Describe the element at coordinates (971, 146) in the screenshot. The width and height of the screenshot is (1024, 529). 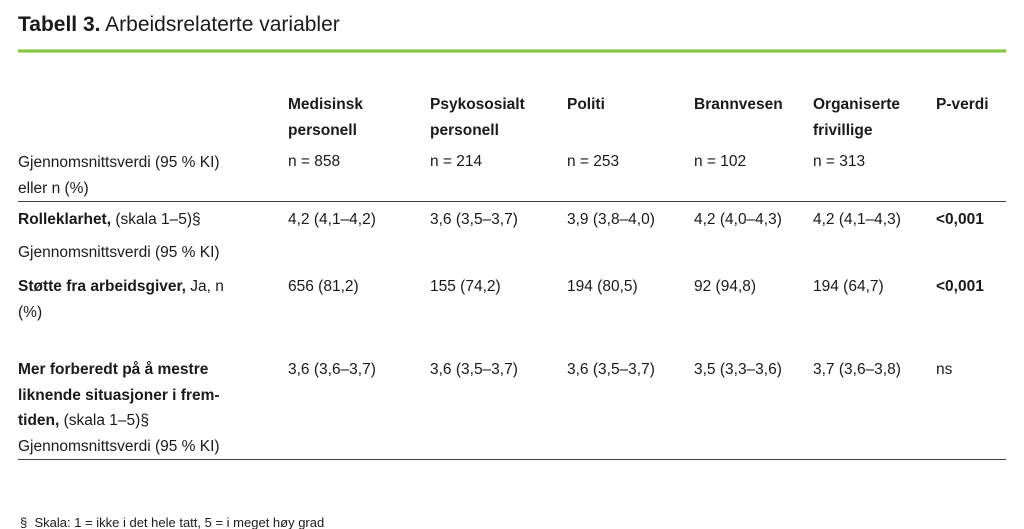
I see `column-header-pverdi: P-verdi` at that location.